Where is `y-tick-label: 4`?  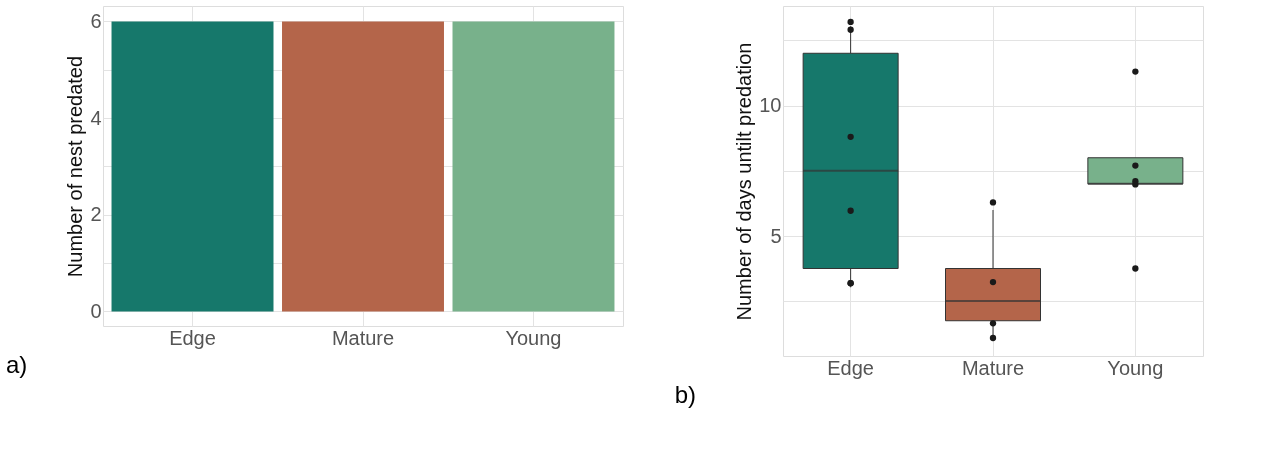
y-tick-label: 4 is located at coordinates (96, 117).